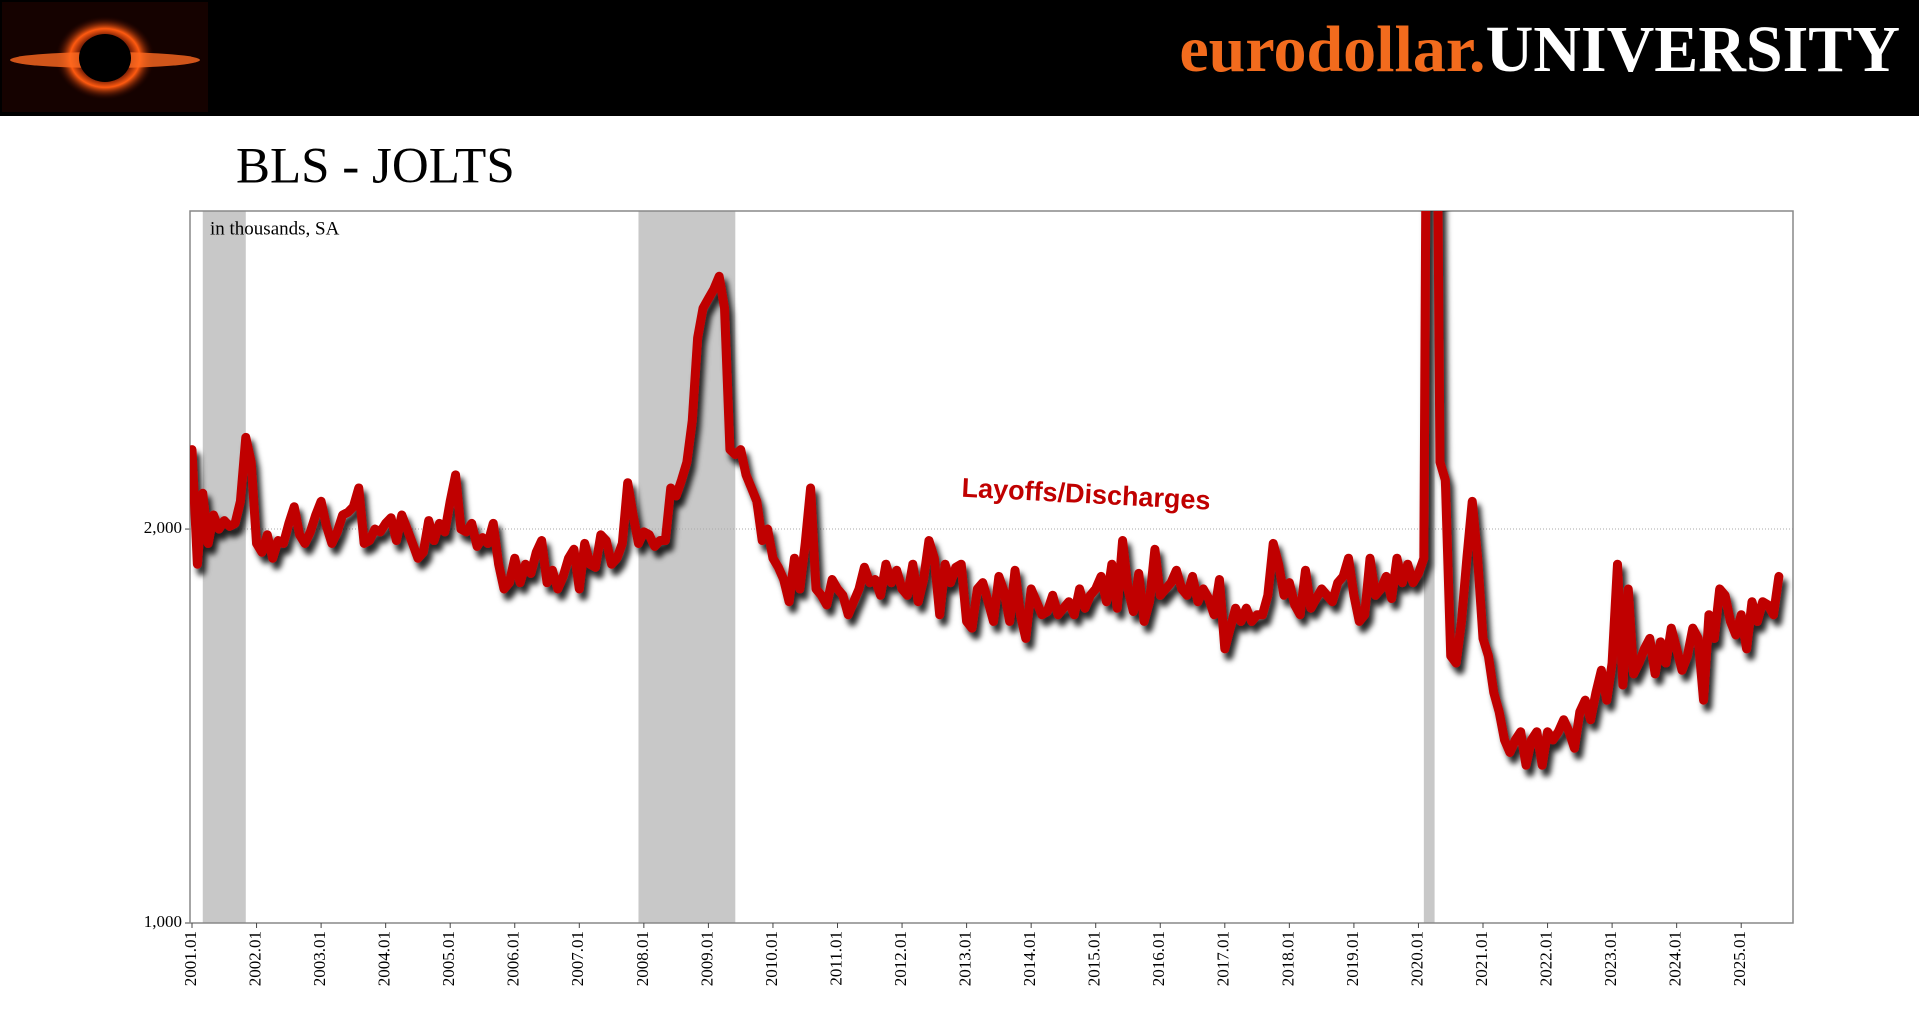 The height and width of the screenshot is (1027, 1919). I want to click on brand: eurodollar.UNIVERSITY, so click(1539, 49).